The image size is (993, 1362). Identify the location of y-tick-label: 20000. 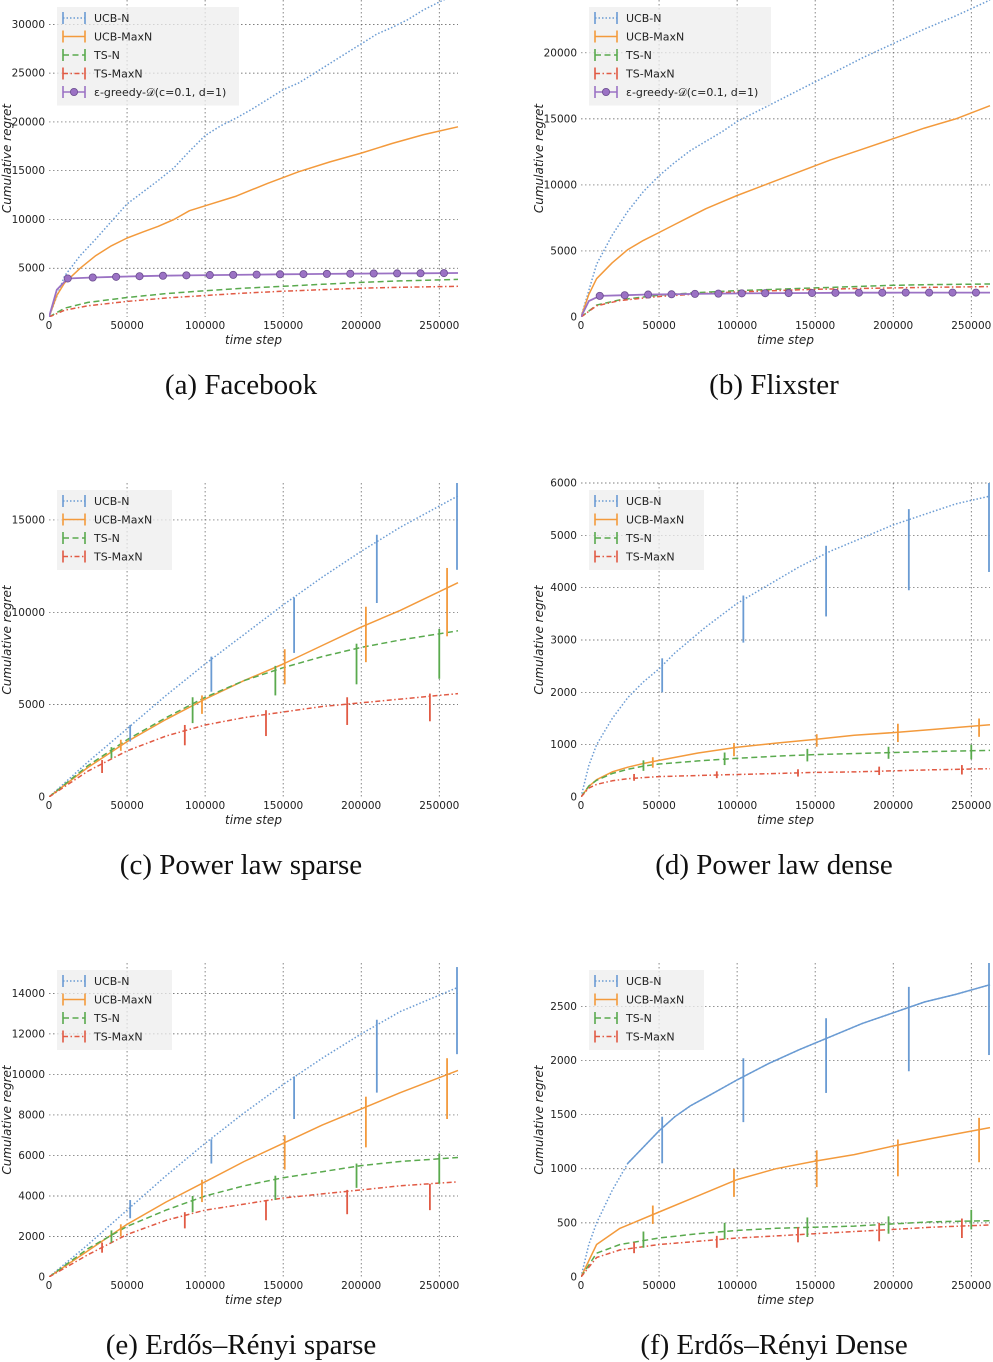
(560, 53).